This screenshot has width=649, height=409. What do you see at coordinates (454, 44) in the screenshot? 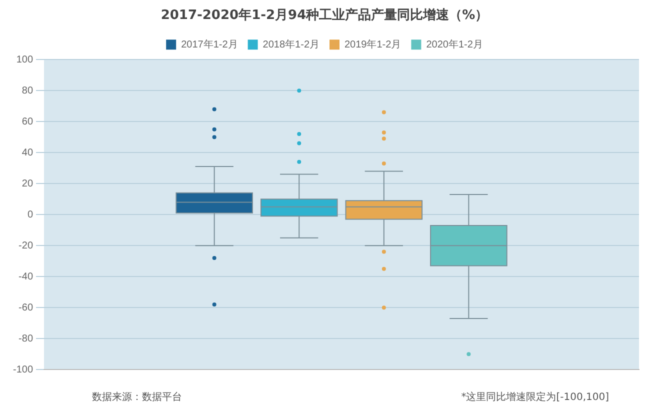
I see `legend-label: 2020年1-2月` at bounding box center [454, 44].